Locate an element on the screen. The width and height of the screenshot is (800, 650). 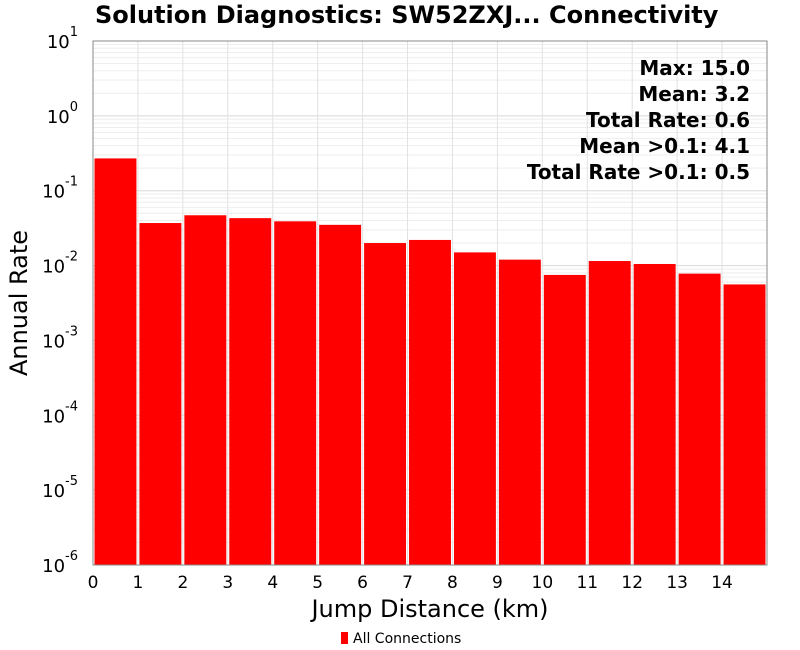
y-axis-label: Annual Rate is located at coordinates (19, 303).